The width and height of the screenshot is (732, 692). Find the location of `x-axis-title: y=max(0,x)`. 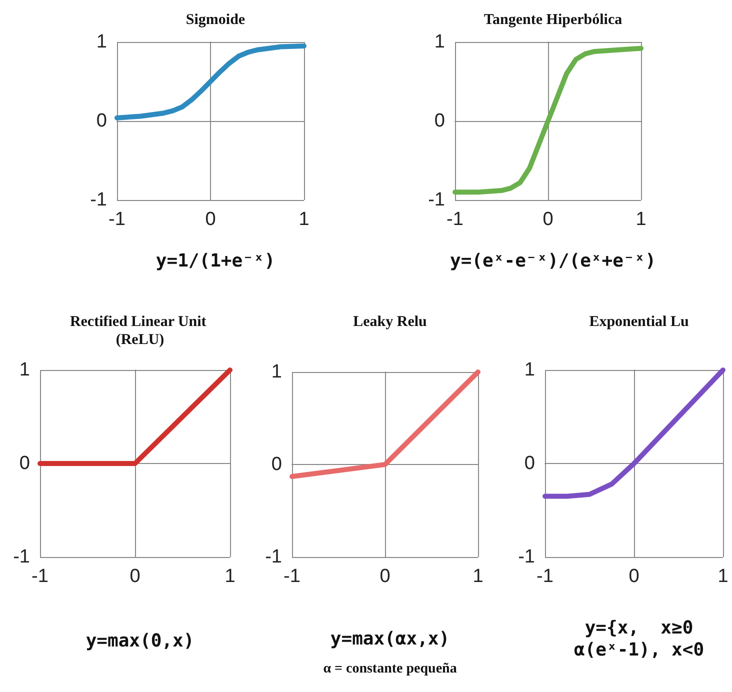

x-axis-title: y=max(0,x) is located at coordinates (140, 641).